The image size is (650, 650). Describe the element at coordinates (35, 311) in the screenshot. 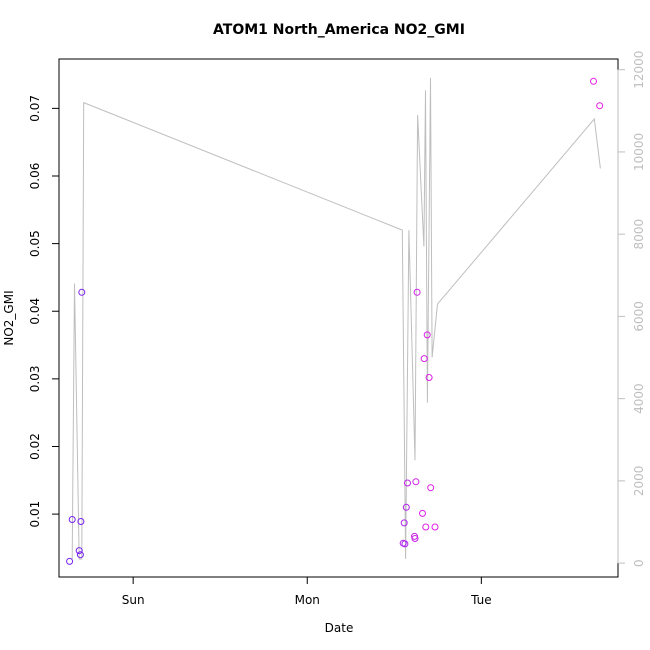

I see `y-tick-label: 0.04` at that location.